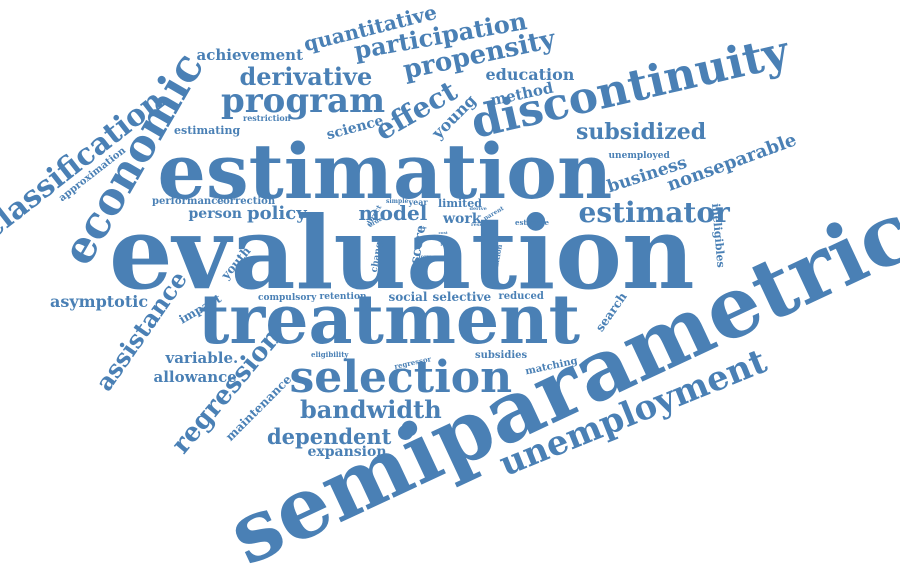 This screenshot has width=900, height=582. Describe the element at coordinates (347, 452) in the screenshot. I see `word-expansion: expansion` at that location.